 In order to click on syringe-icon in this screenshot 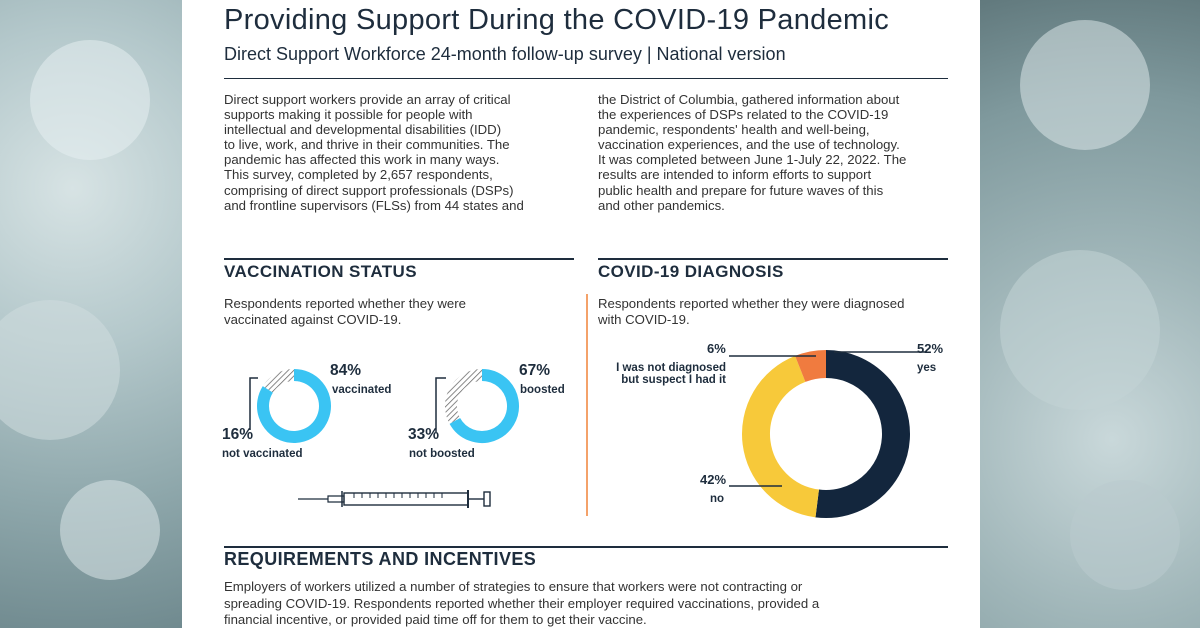, I will do `click(394, 499)`.